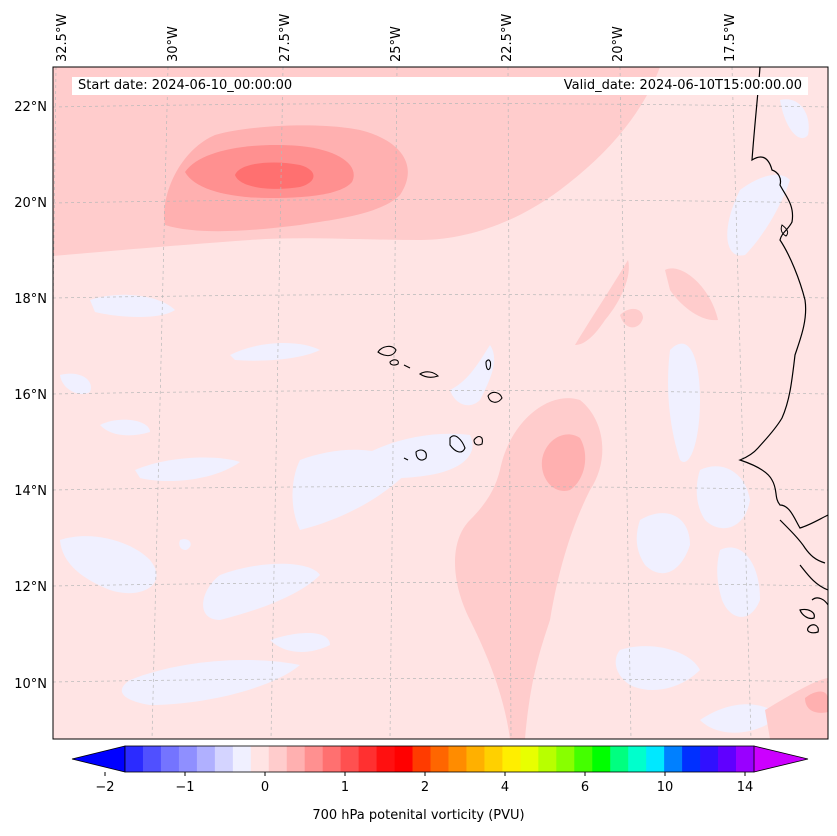  I want to click on colorbar, so click(440, 759).